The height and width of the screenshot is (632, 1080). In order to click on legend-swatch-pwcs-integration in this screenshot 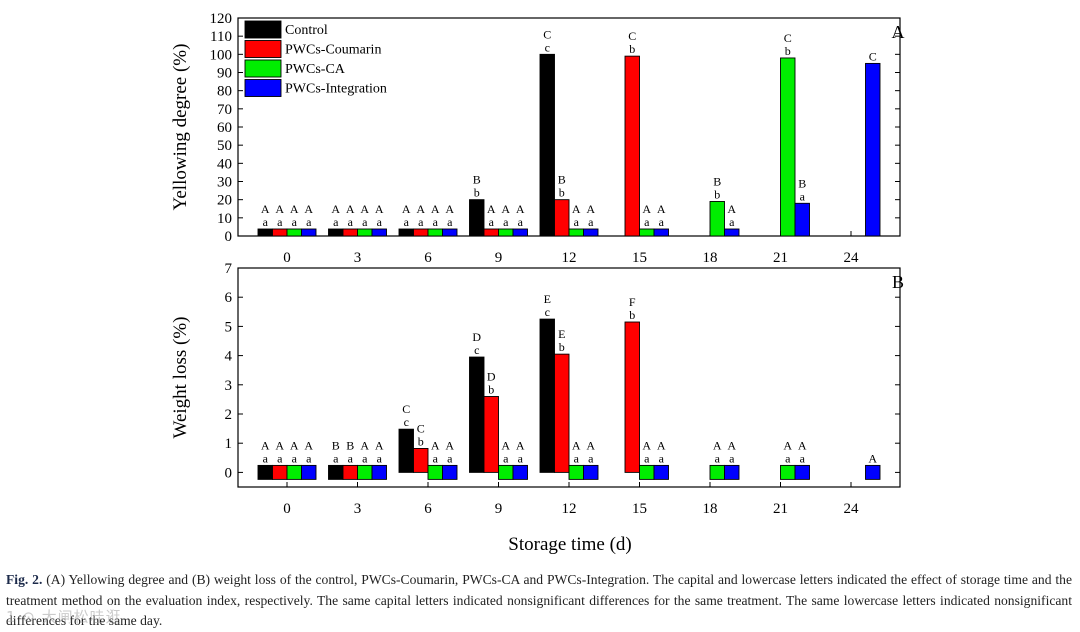, I will do `click(263, 88)`.